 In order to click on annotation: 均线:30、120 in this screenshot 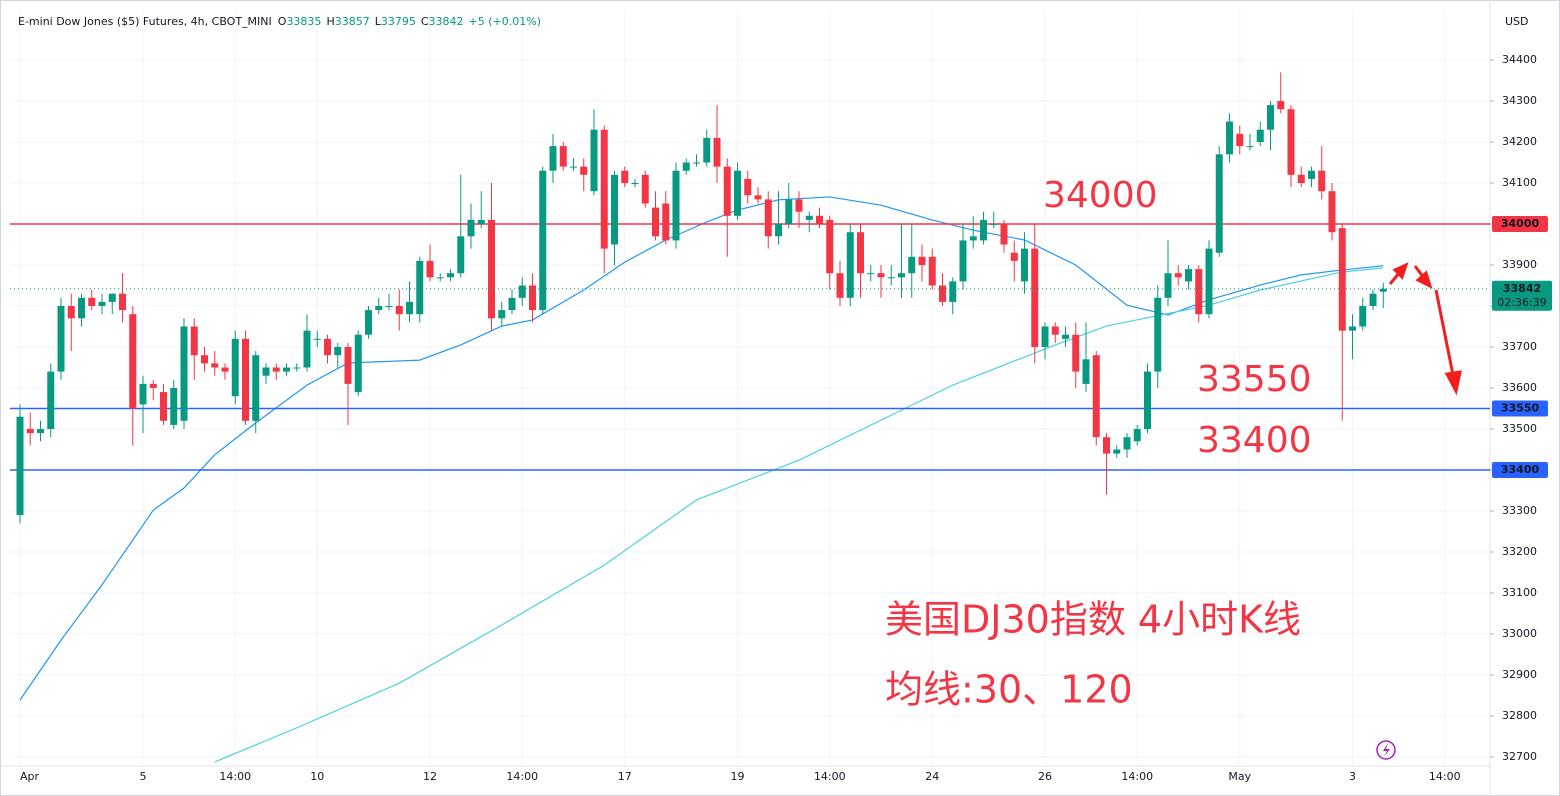, I will do `click(1009, 690)`.